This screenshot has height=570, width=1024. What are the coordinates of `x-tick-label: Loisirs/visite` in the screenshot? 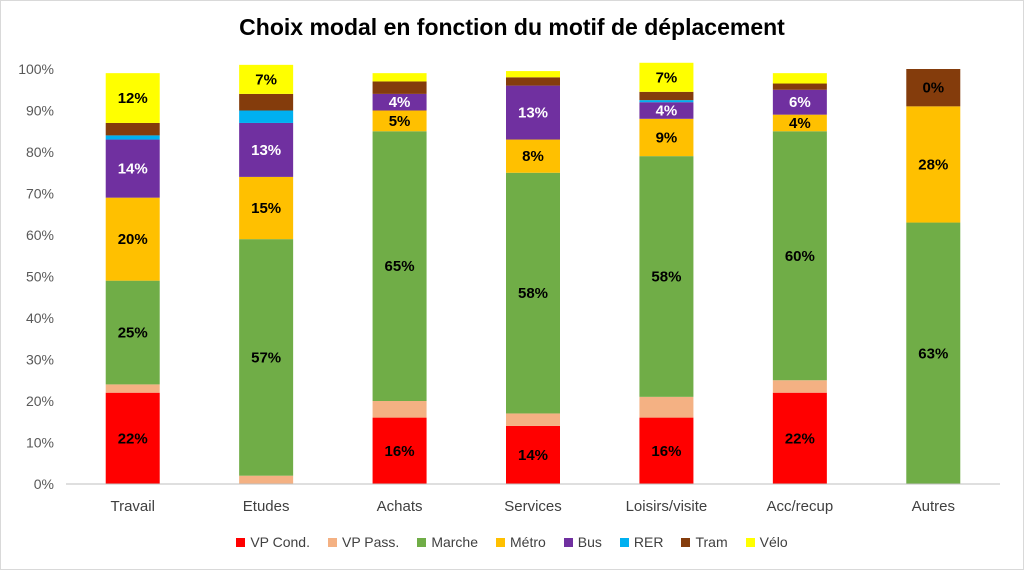 It's located at (667, 506).